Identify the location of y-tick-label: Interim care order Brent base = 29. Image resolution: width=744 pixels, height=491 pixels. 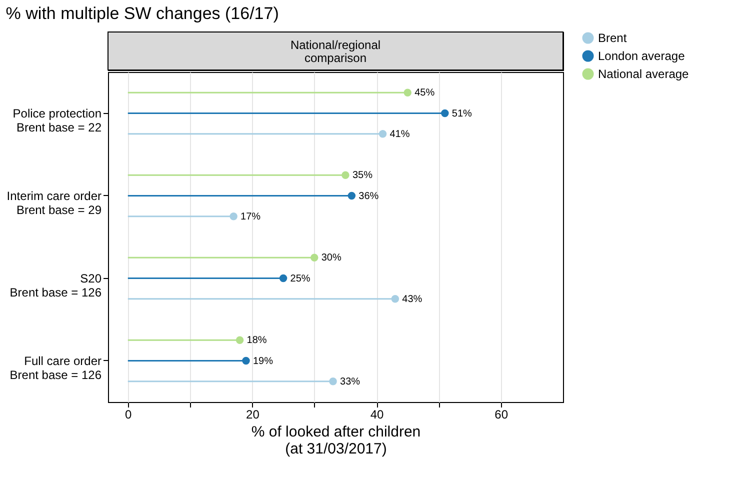
(54, 202).